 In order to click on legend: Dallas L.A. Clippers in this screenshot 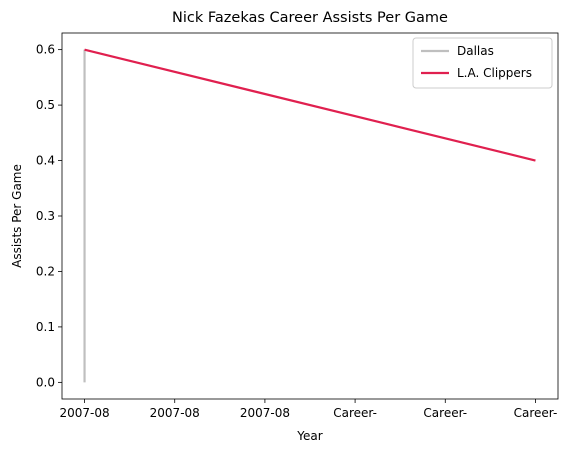, I will do `click(482, 63)`.